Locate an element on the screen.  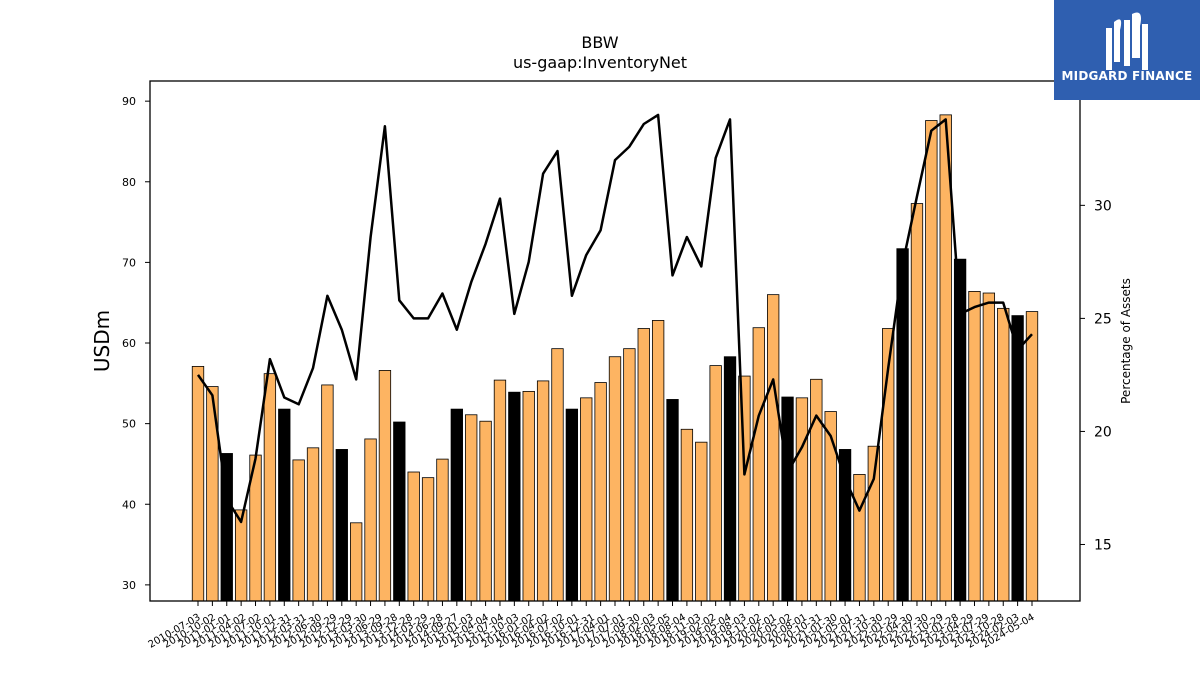
brand-logo: MIDGARD FINANCE is located at coordinates (1127, 50).